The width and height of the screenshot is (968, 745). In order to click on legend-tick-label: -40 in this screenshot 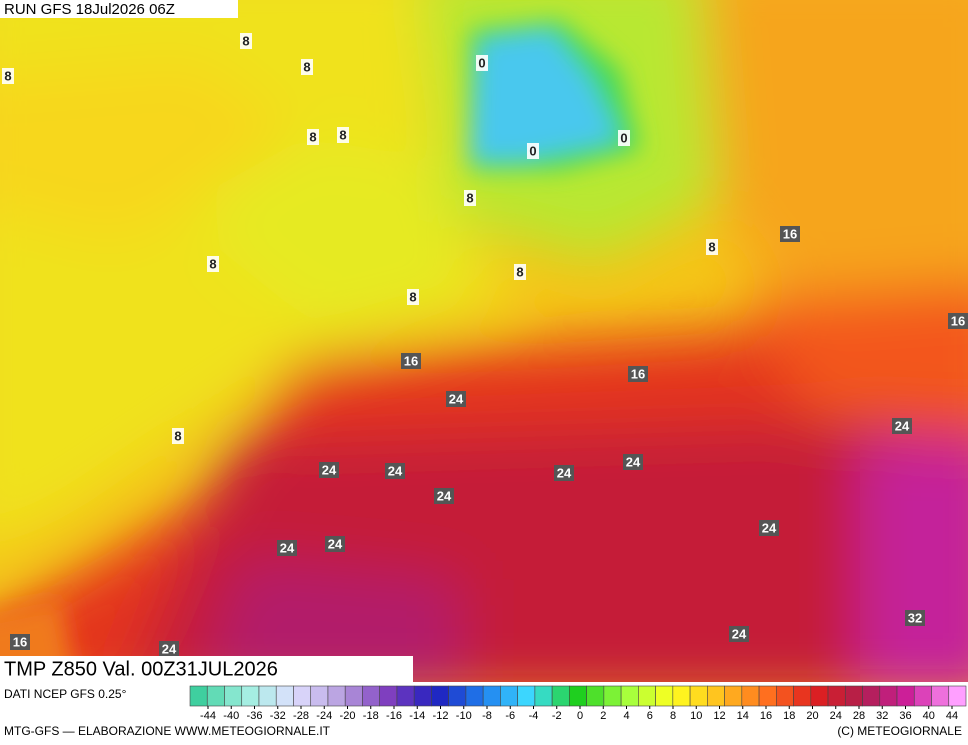, I will do `click(231, 716)`.